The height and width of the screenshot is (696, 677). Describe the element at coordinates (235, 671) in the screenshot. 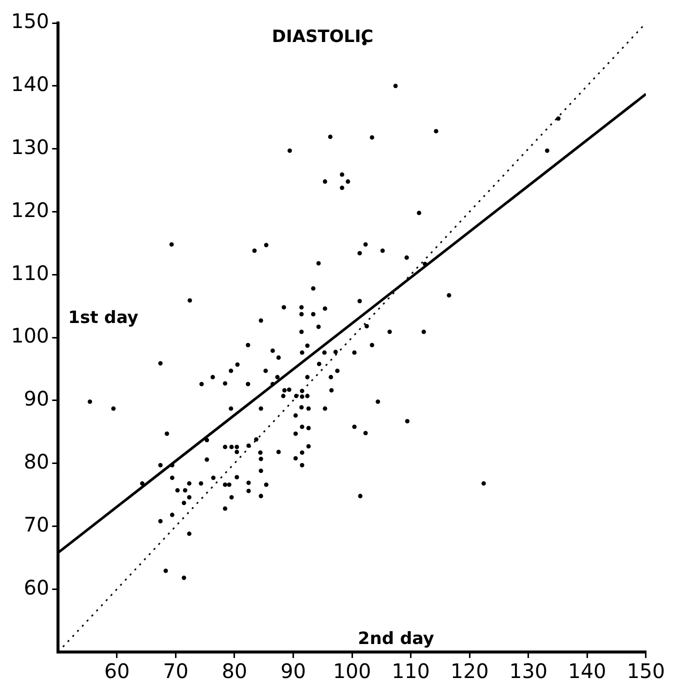

I see `x-tick-label: 80` at that location.